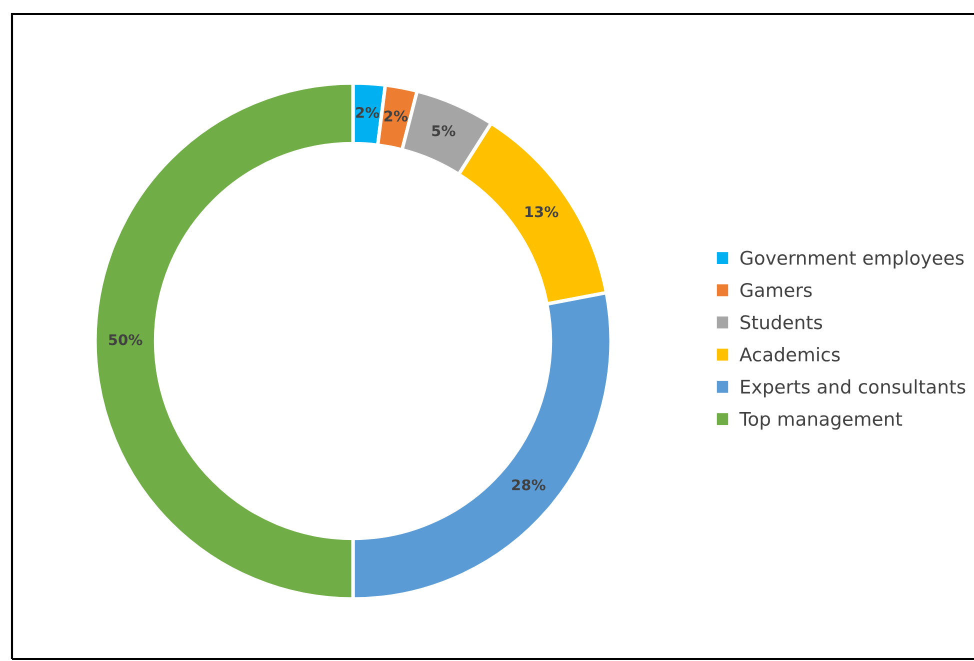  Describe the element at coordinates (820, 421) in the screenshot. I see `legend-label: Top management` at that location.